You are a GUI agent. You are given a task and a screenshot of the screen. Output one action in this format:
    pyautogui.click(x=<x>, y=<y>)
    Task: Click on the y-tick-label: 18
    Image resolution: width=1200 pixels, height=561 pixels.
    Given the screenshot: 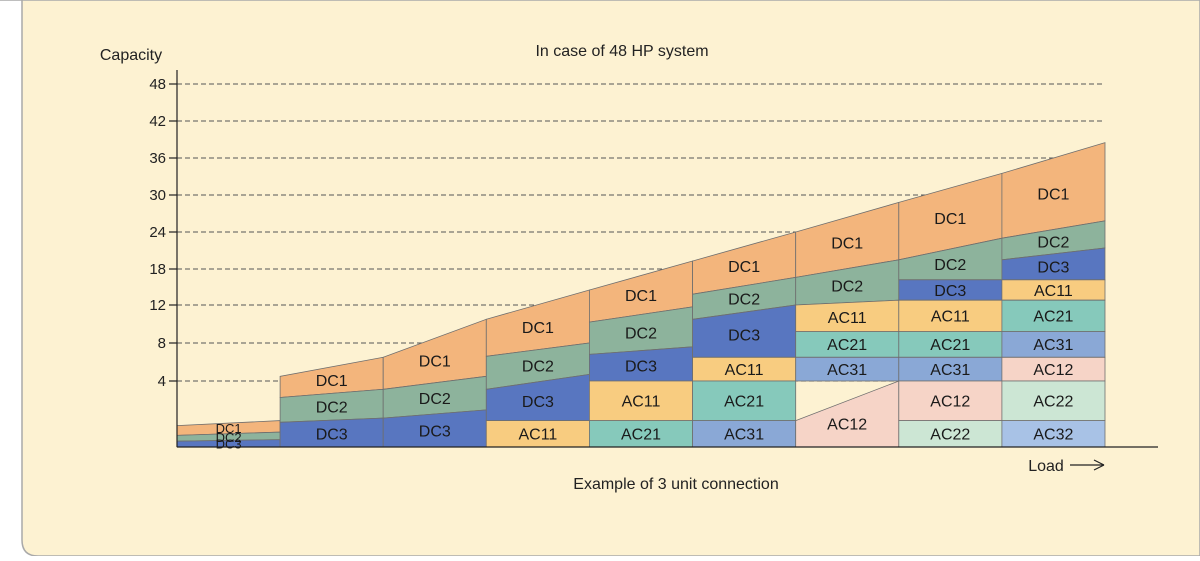 What is the action you would take?
    pyautogui.click(x=157, y=269)
    